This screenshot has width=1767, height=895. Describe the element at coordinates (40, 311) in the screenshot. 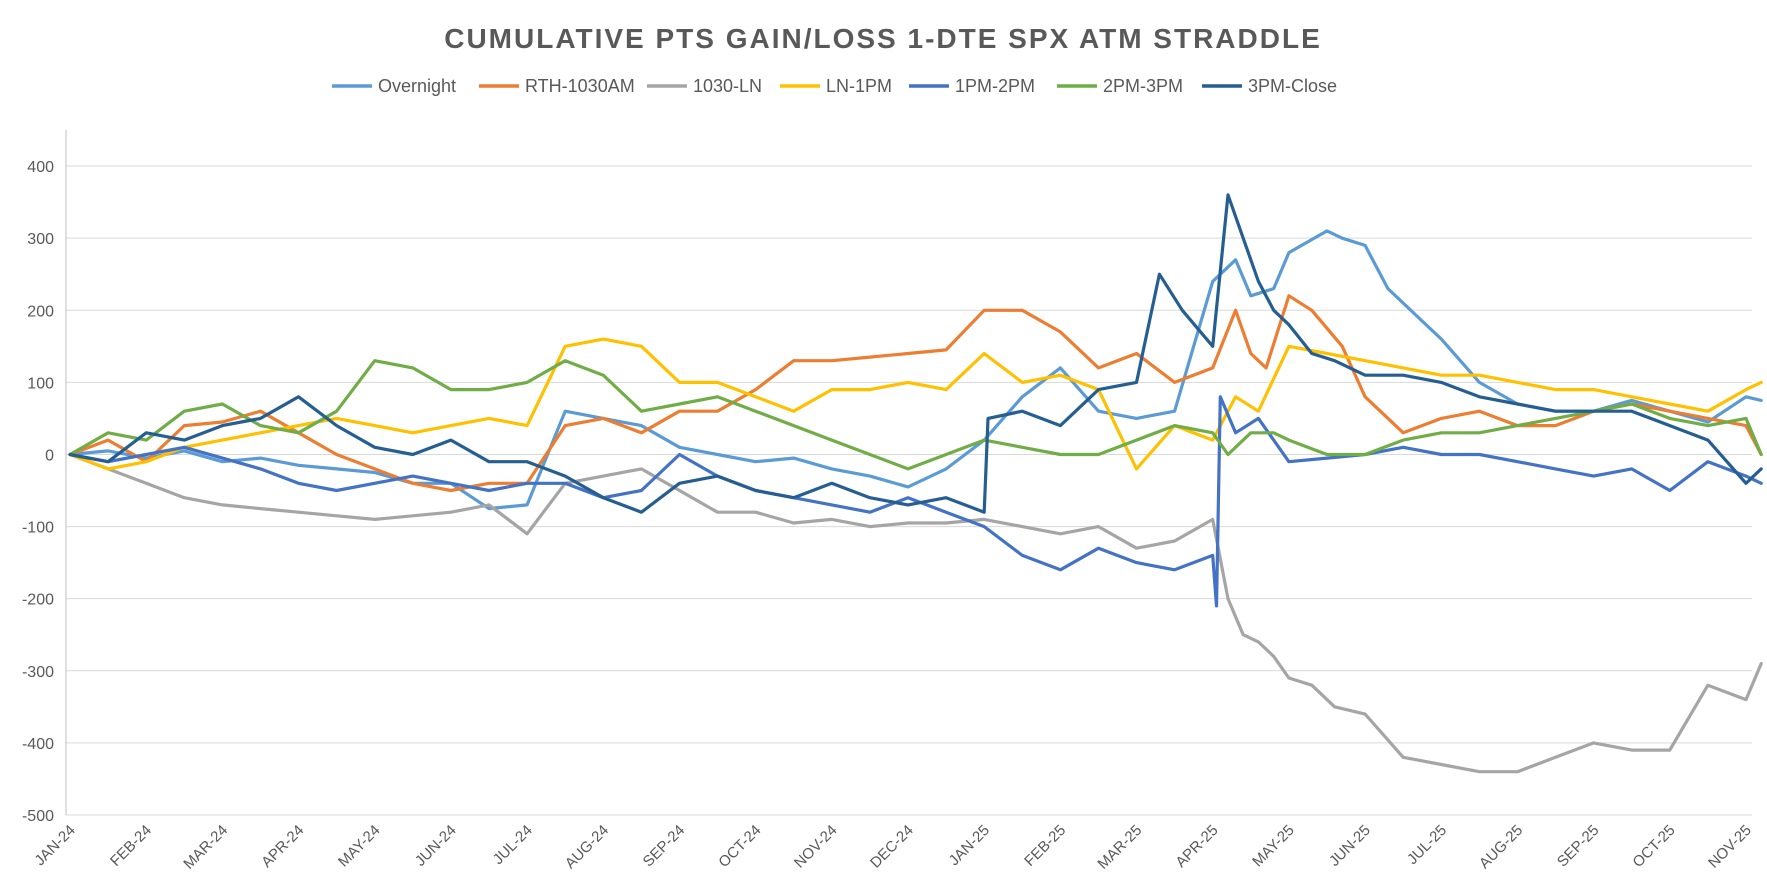

I see `y-tick-label: 200` at that location.